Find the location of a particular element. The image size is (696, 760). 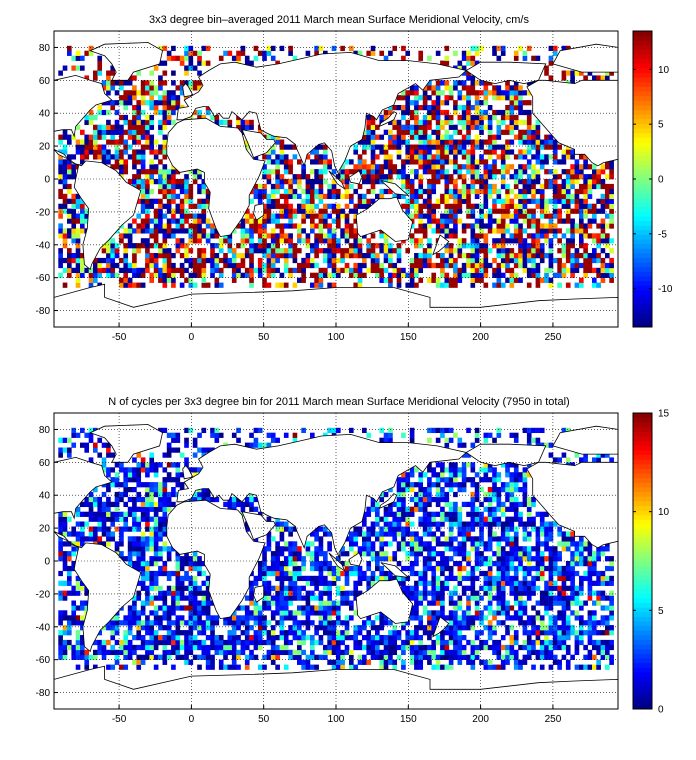

colorbar-segment is located at coordinates (642, 168).